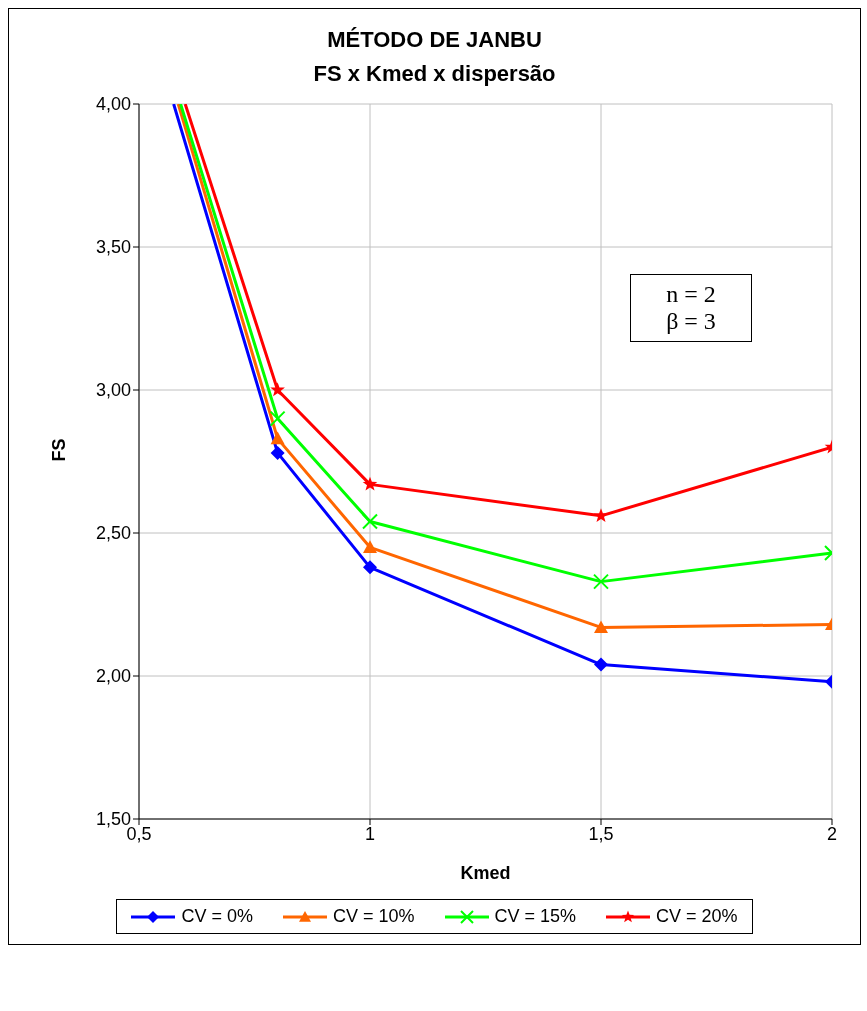 The image size is (867, 1011). Describe the element at coordinates (373, 916) in the screenshot. I see `legend-label: CV = 10%` at that location.